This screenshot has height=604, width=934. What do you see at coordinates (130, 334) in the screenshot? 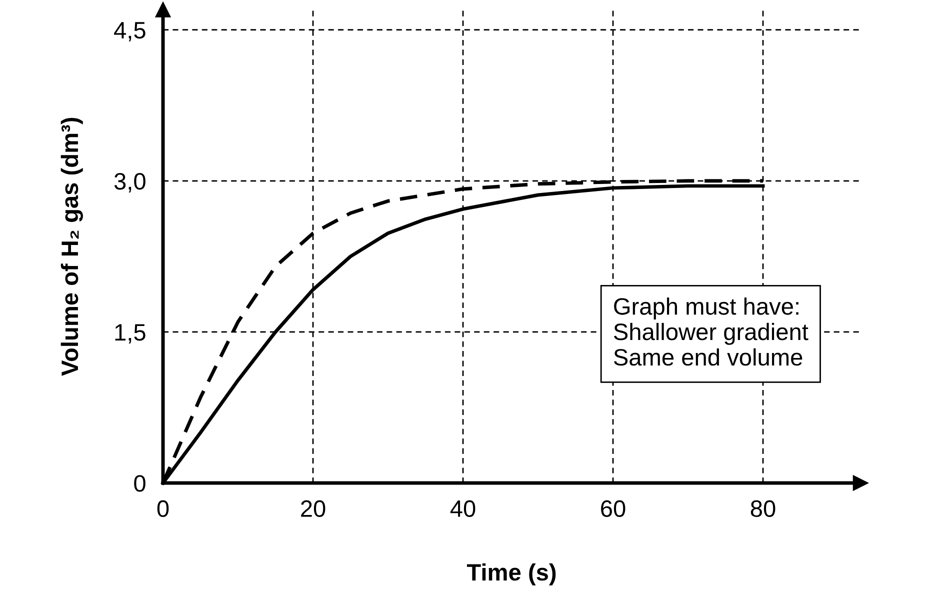
I see `y-tick-label: 1,5` at bounding box center [130, 334].